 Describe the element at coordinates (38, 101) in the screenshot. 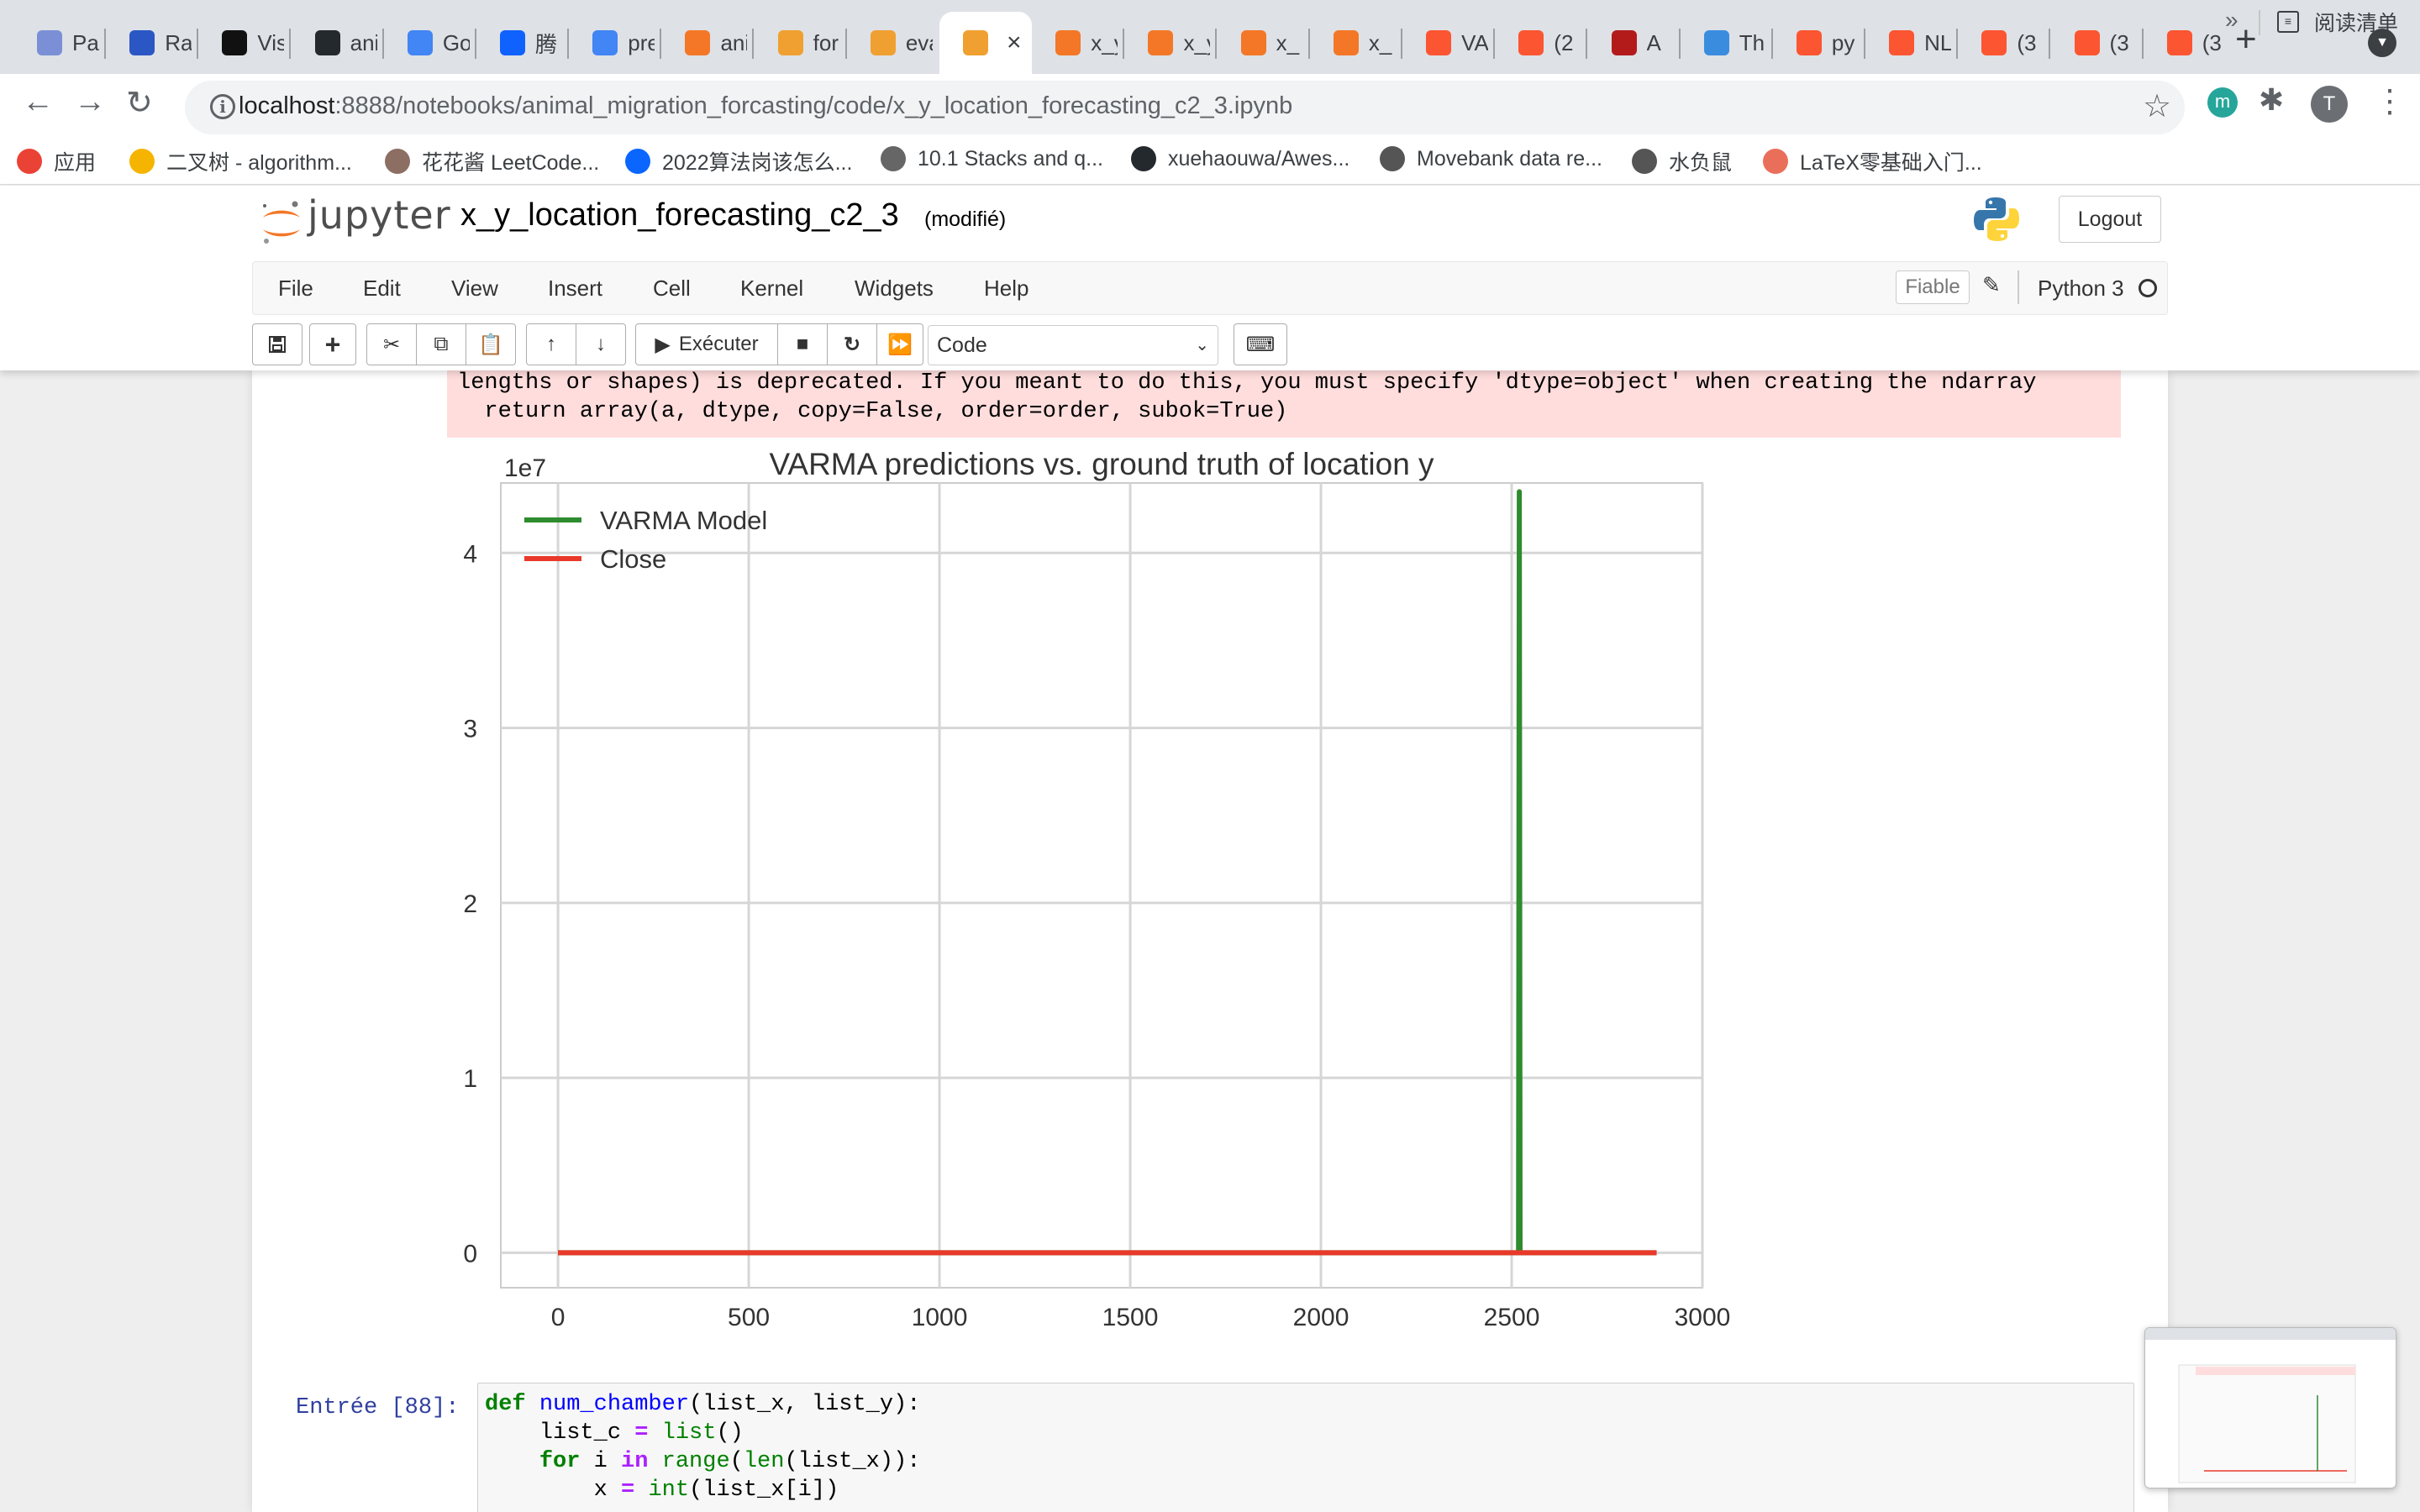

I see `back-icon: ←` at that location.